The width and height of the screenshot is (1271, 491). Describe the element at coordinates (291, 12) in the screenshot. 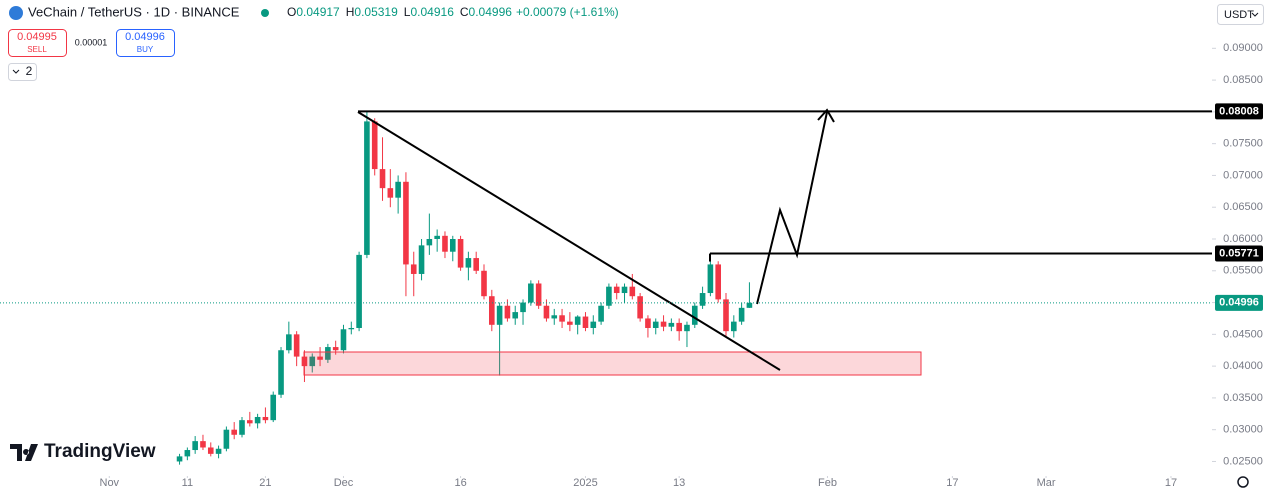

I see `ohlc-key: O` at that location.